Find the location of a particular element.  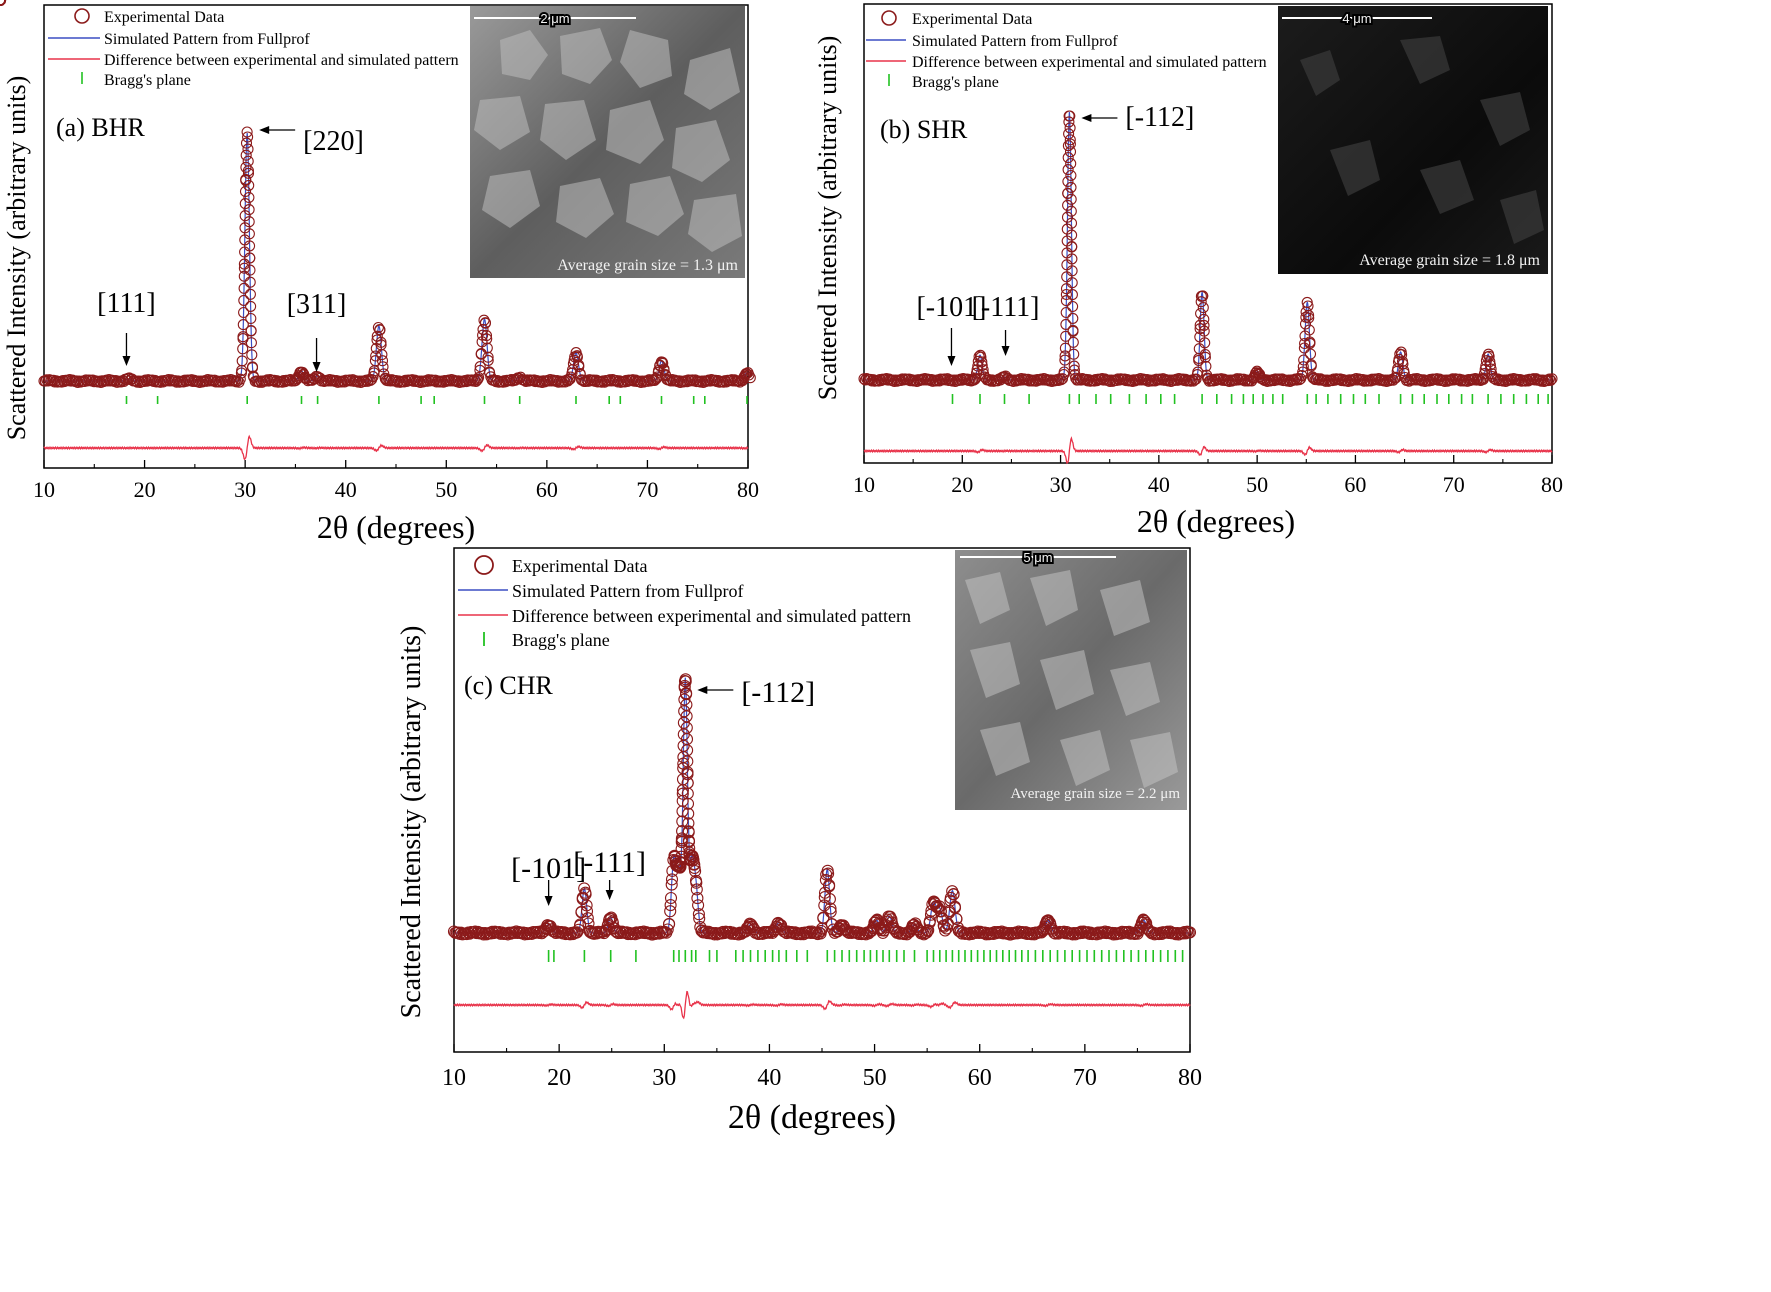

x-tick-label: 20 is located at coordinates (559, 1078).